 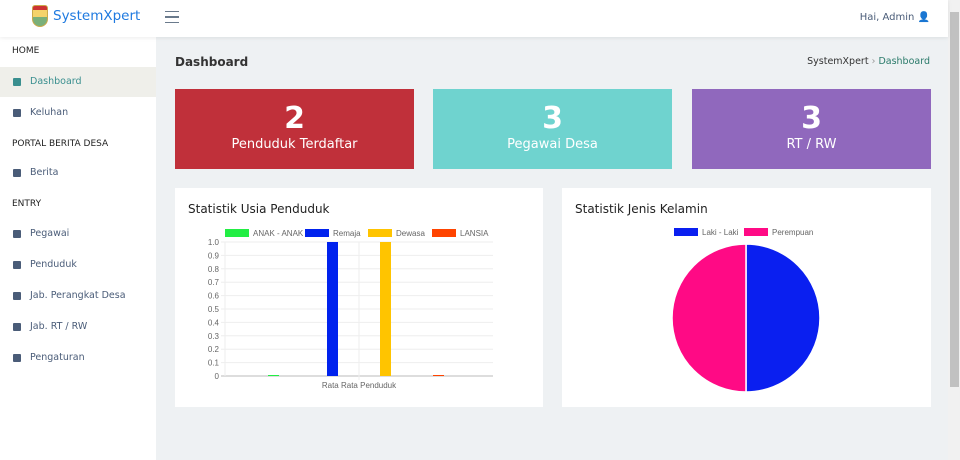 I want to click on legend-label: Remaja, so click(x=347, y=233).